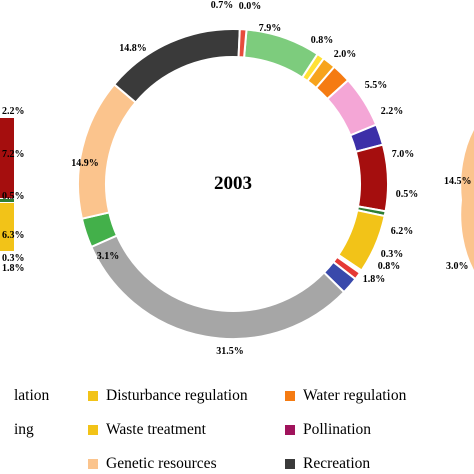  What do you see at coordinates (337, 429) in the screenshot?
I see `legend-label: Pollination` at bounding box center [337, 429].